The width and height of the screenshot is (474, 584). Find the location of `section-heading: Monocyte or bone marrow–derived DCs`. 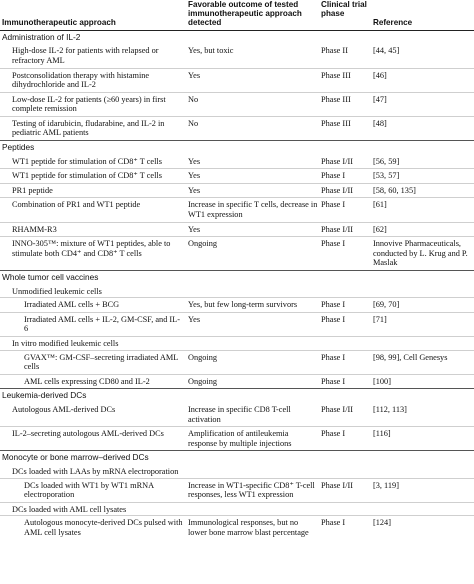

section-heading: Monocyte or bone marrow–derived DCs is located at coordinates (237, 457).